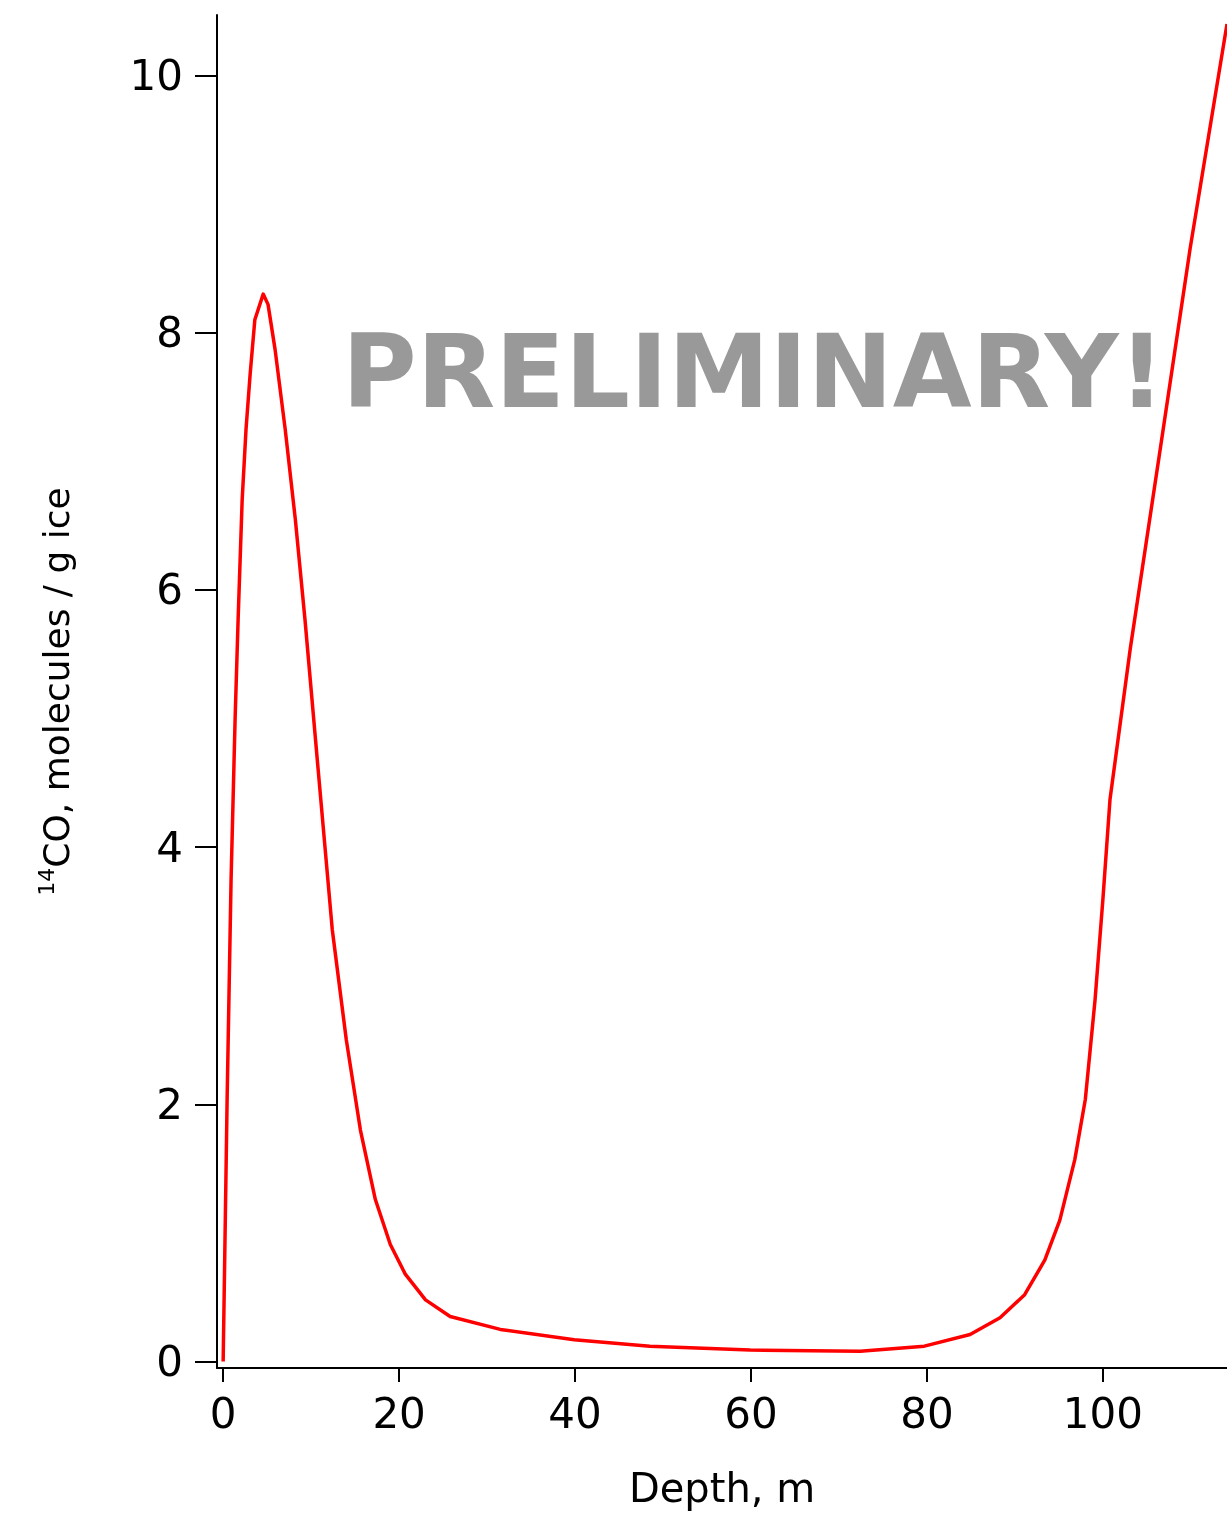 The width and height of the screenshot is (1227, 1517). Describe the element at coordinates (169, 847) in the screenshot. I see `y-tick-label: 4` at that location.